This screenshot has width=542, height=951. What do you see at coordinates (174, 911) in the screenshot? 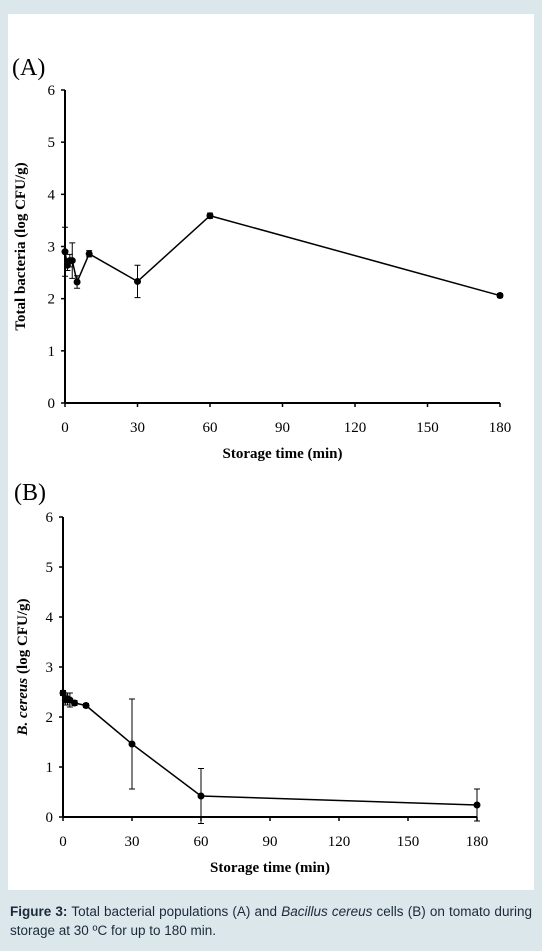
I see `caption-text: Total bacterial populations (A) and` at bounding box center [174, 911].